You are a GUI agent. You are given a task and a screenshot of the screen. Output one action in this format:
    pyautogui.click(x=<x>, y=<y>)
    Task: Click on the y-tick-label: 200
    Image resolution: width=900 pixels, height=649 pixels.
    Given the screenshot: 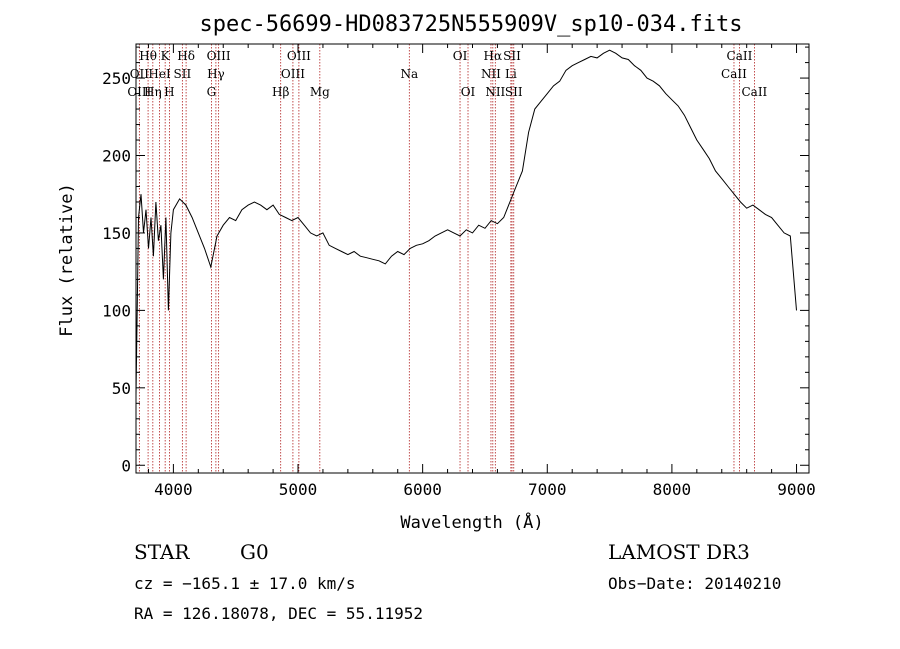 What is the action you would take?
    pyautogui.click(x=116, y=156)
    